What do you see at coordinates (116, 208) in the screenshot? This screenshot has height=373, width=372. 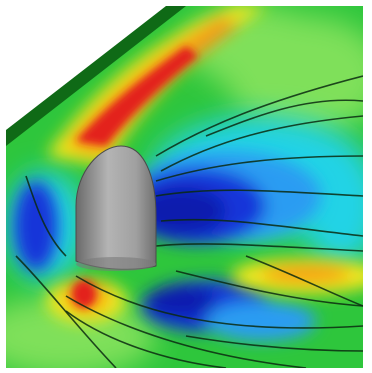 I see `bluff-body` at bounding box center [116, 208].